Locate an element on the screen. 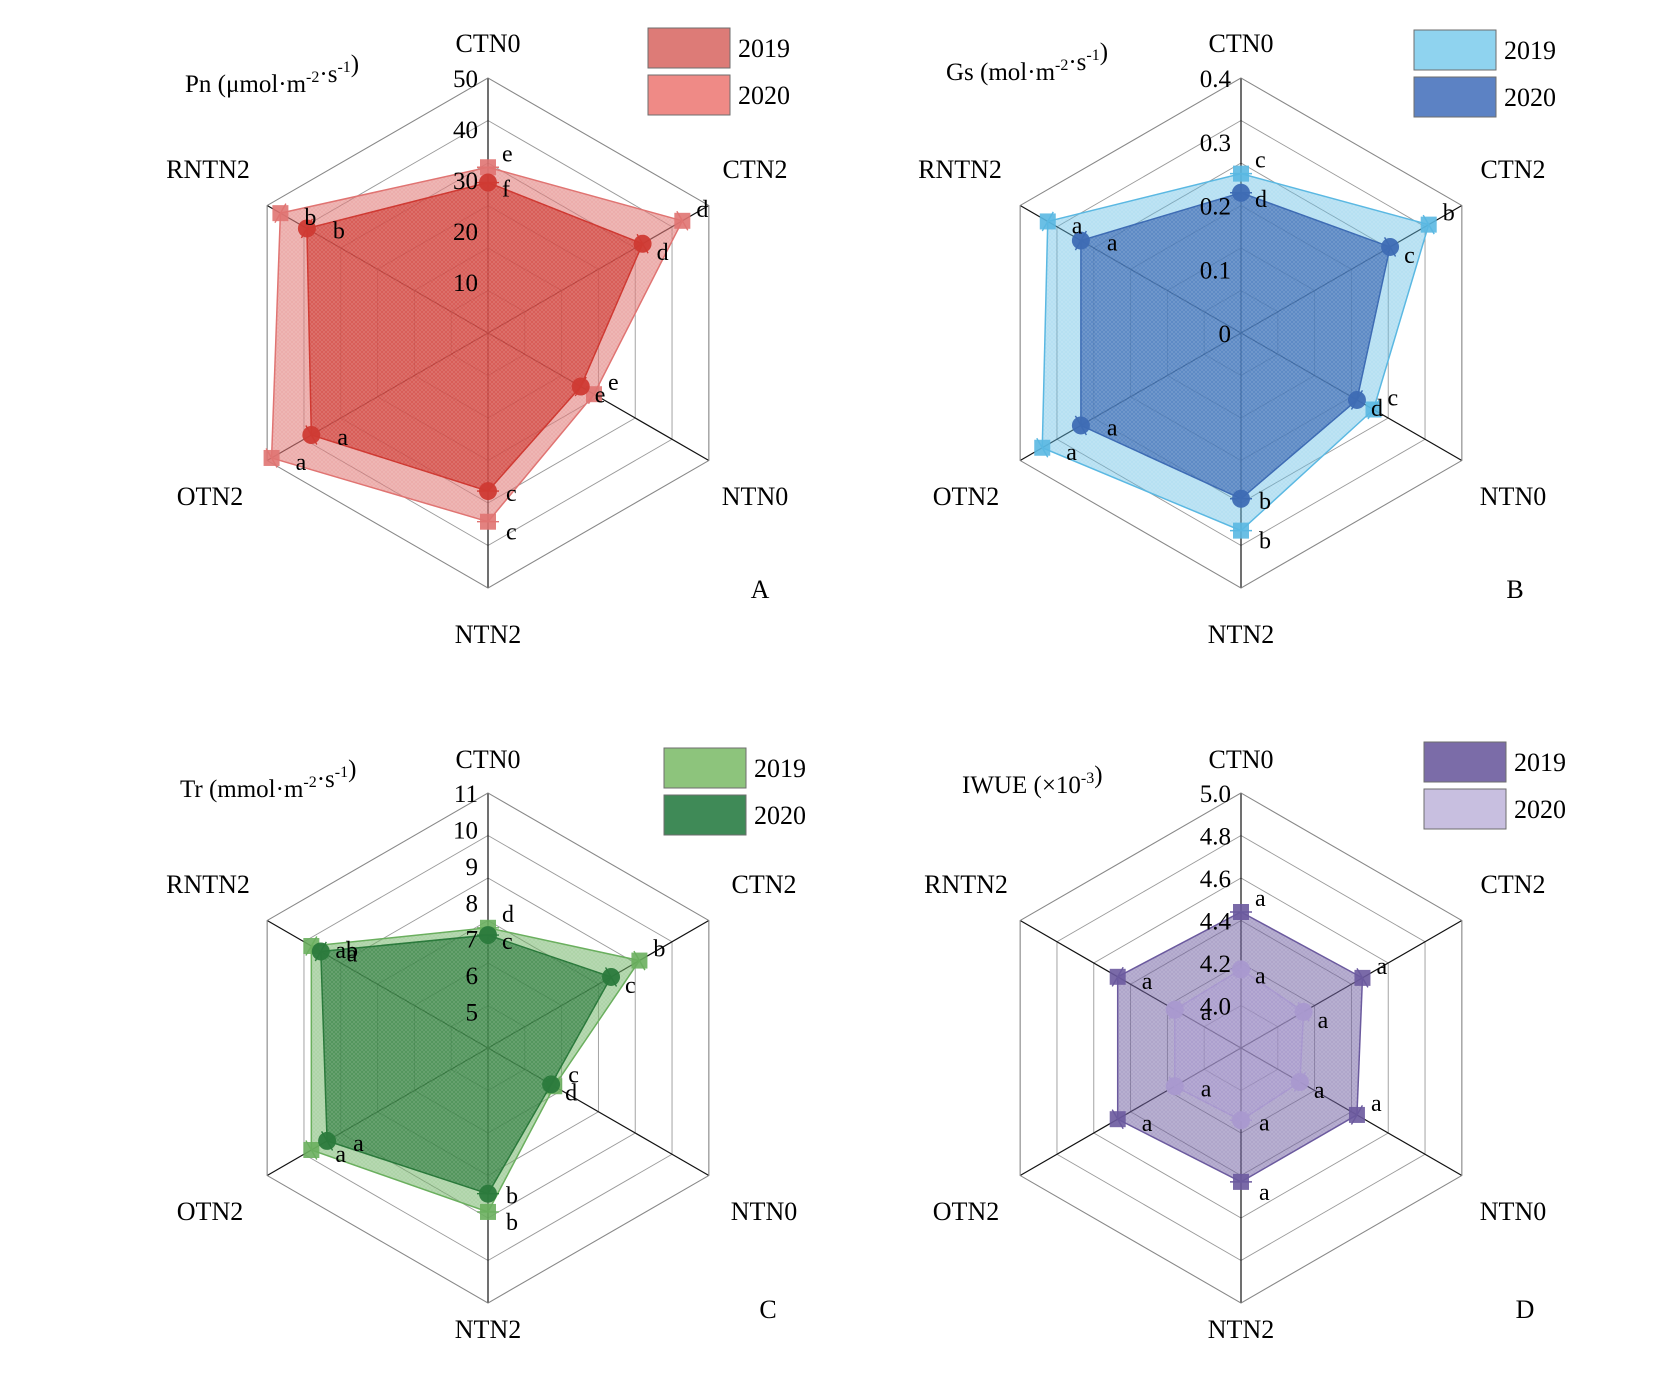  axis-unit-label: Pn (μmol·m-2·s-1) is located at coordinates (272, 74).